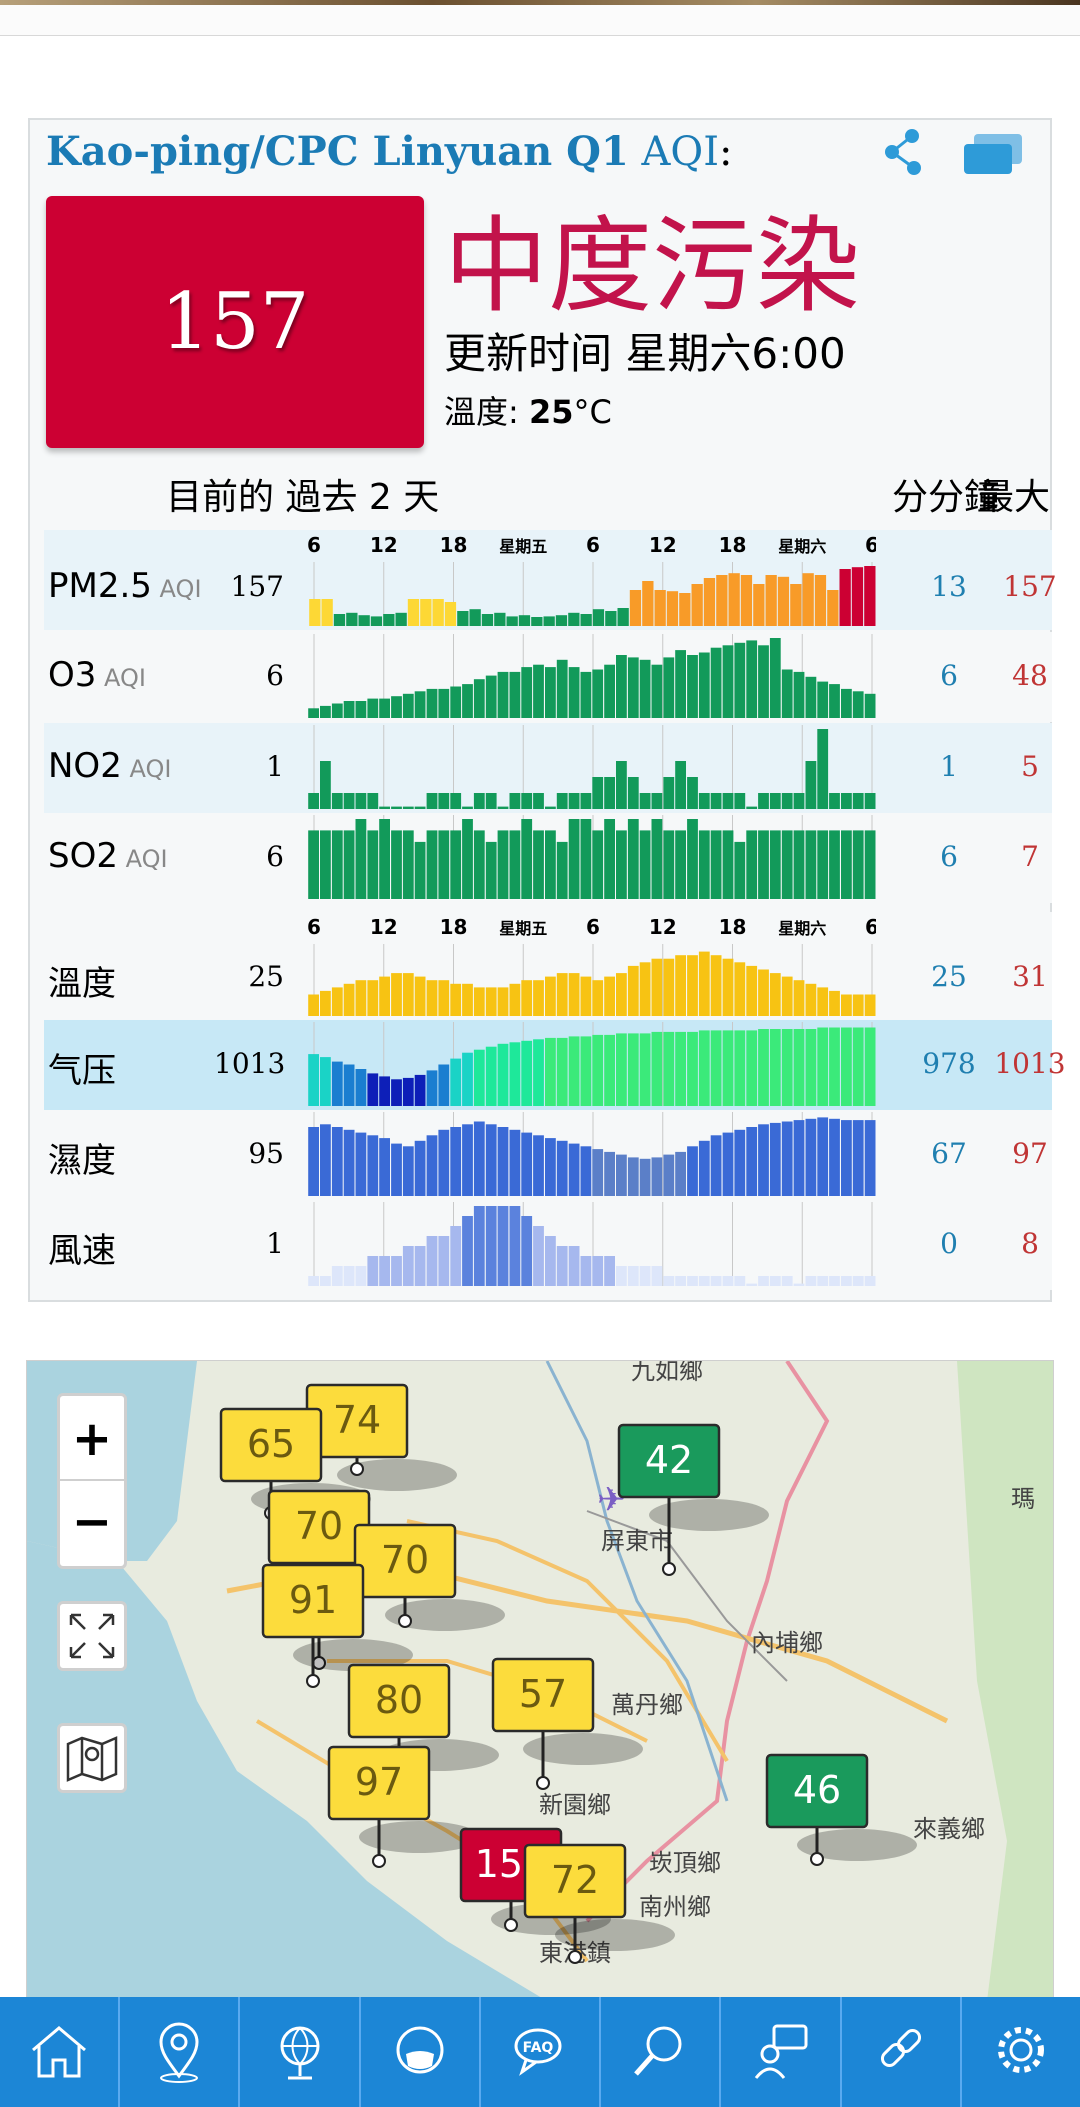 Image resolution: width=1080 pixels, height=2107 pixels. Describe the element at coordinates (1021, 2052) in the screenshot. I see `nav-gear-button` at that location.